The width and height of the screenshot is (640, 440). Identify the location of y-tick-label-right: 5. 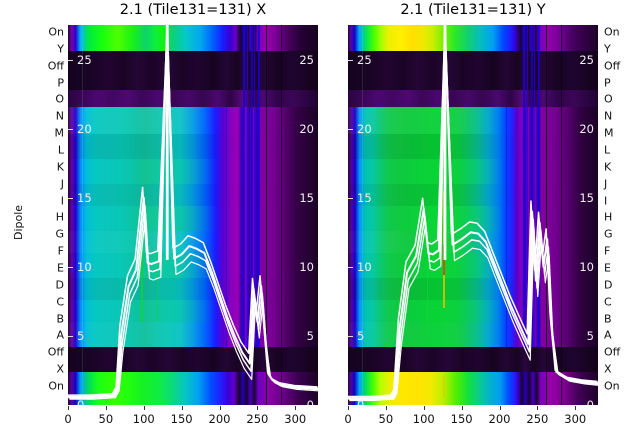
(310, 335).